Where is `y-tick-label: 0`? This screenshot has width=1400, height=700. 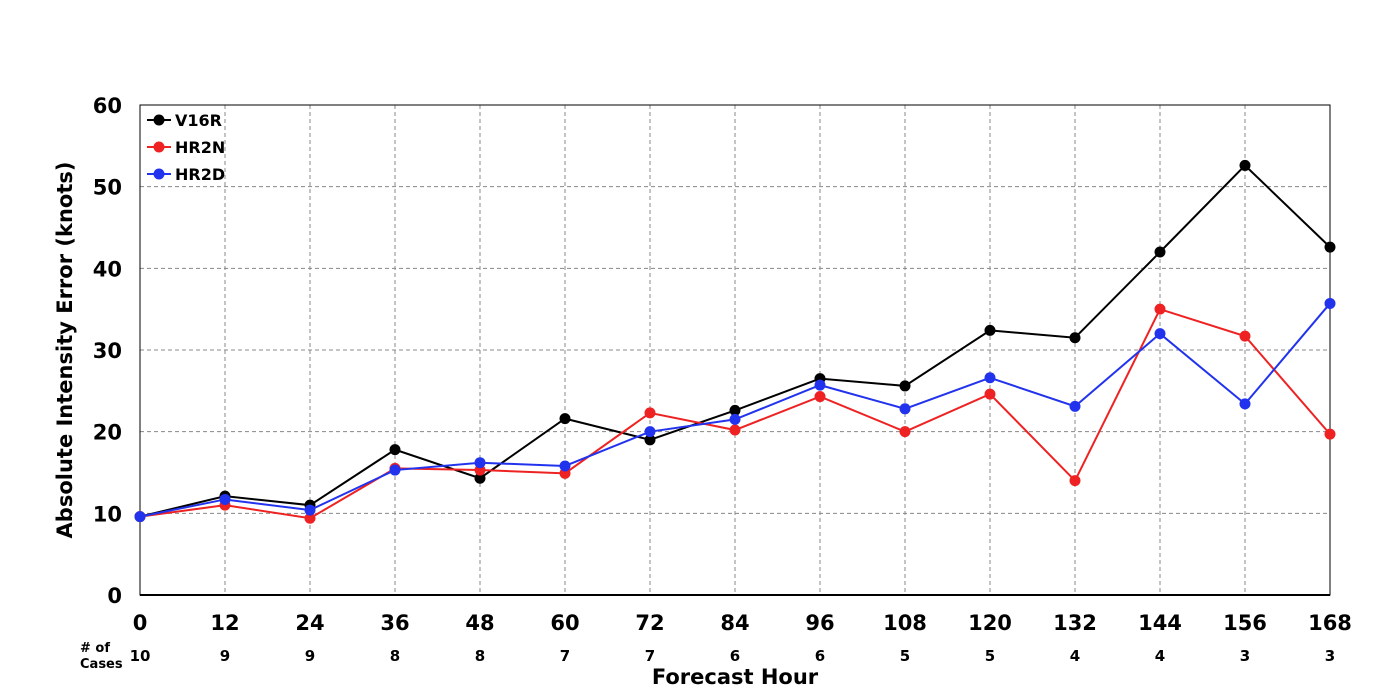
y-tick-label: 0 is located at coordinates (114, 596).